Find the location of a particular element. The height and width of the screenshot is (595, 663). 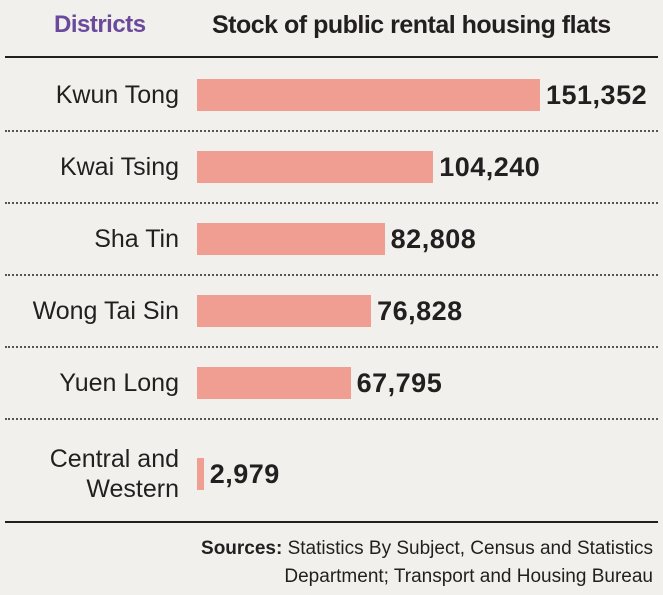

districts-column-heading: Districts is located at coordinates (100, 24).